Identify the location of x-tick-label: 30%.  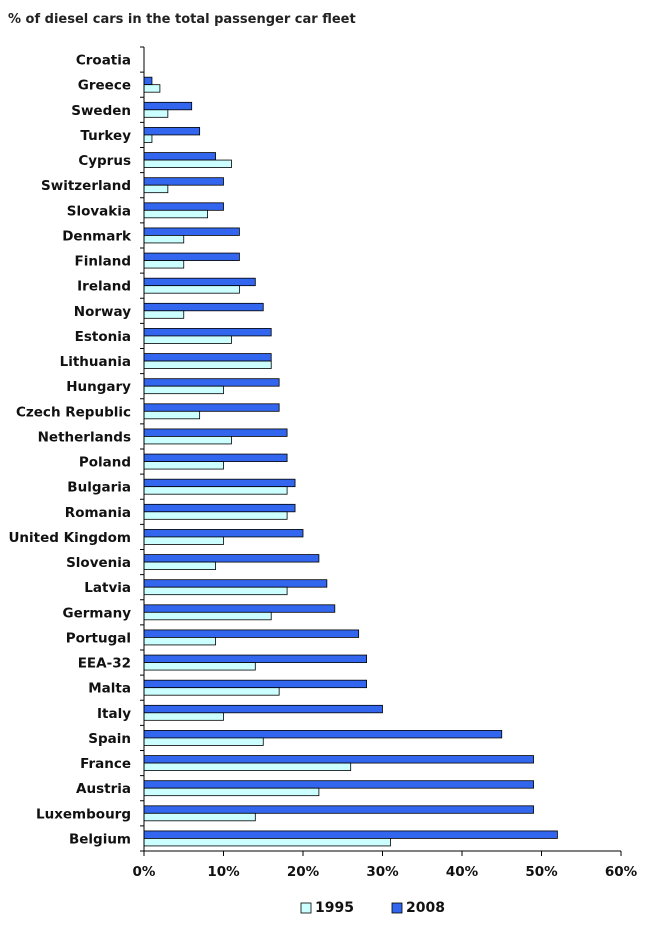
(382, 872).